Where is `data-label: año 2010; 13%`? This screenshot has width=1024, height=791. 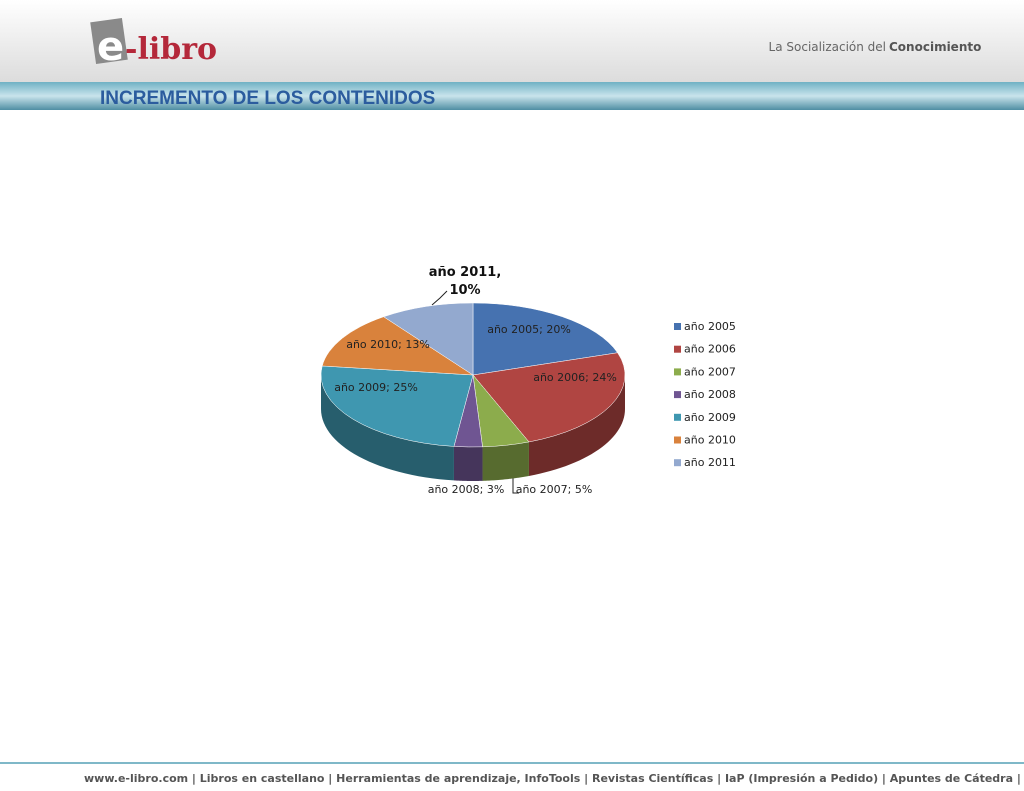 data-label: año 2010; 13% is located at coordinates (388, 344).